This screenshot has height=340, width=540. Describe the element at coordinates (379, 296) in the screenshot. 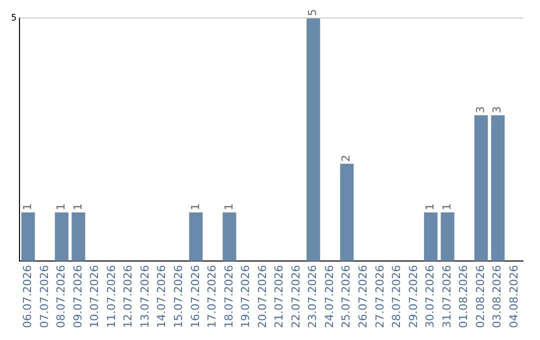

I see `x-tick-label: 27.07.2026` at that location.